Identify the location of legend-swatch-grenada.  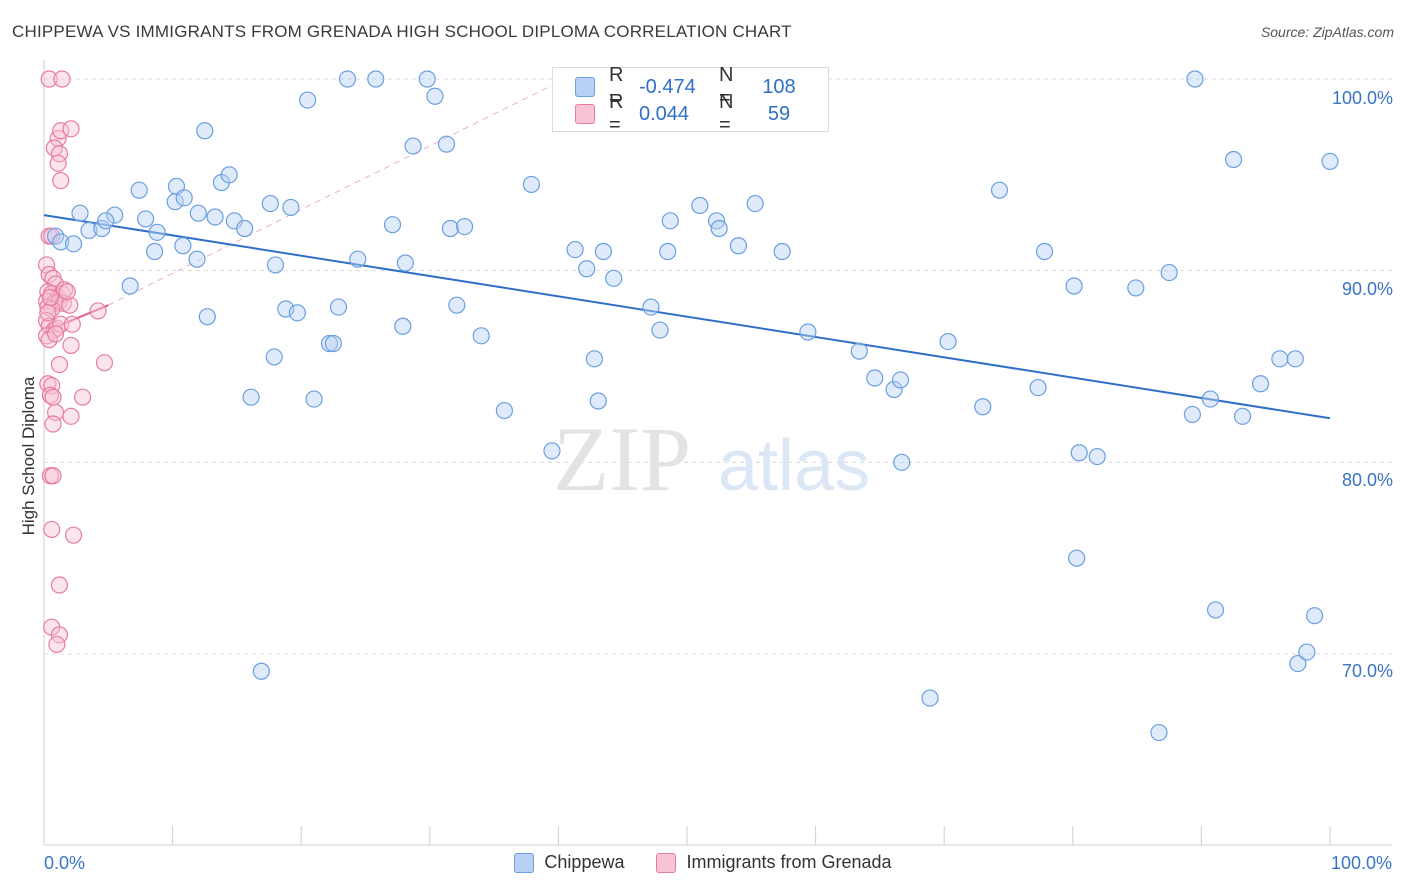
(666, 862).